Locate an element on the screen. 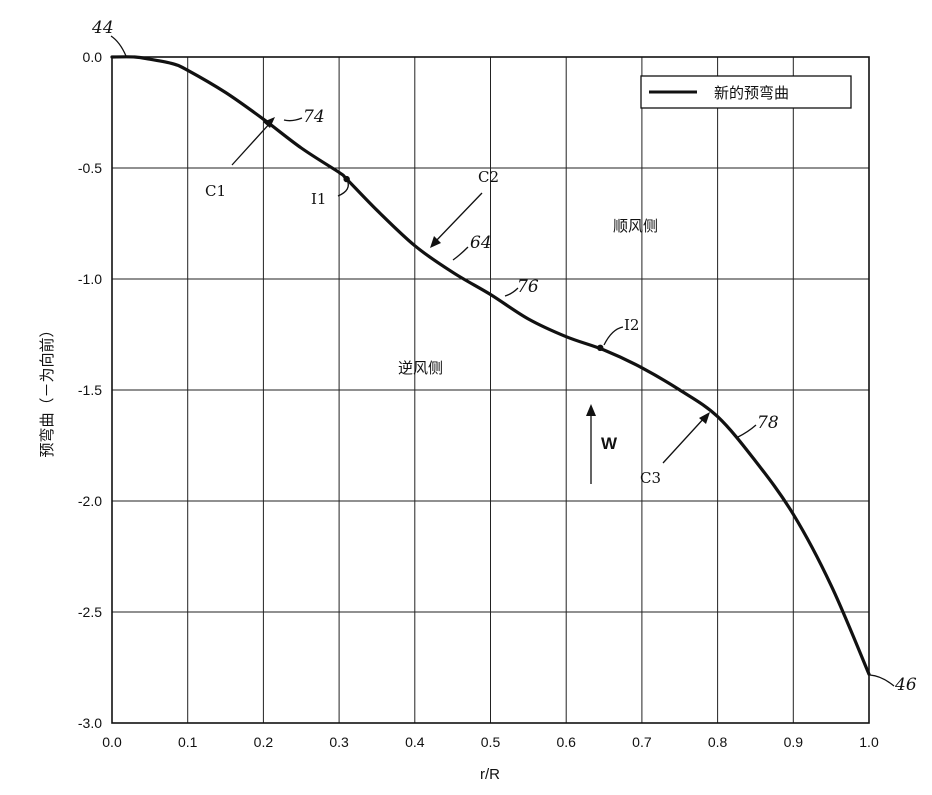 This screenshot has height=795, width=932. ref-label-44: 44 is located at coordinates (102, 28).